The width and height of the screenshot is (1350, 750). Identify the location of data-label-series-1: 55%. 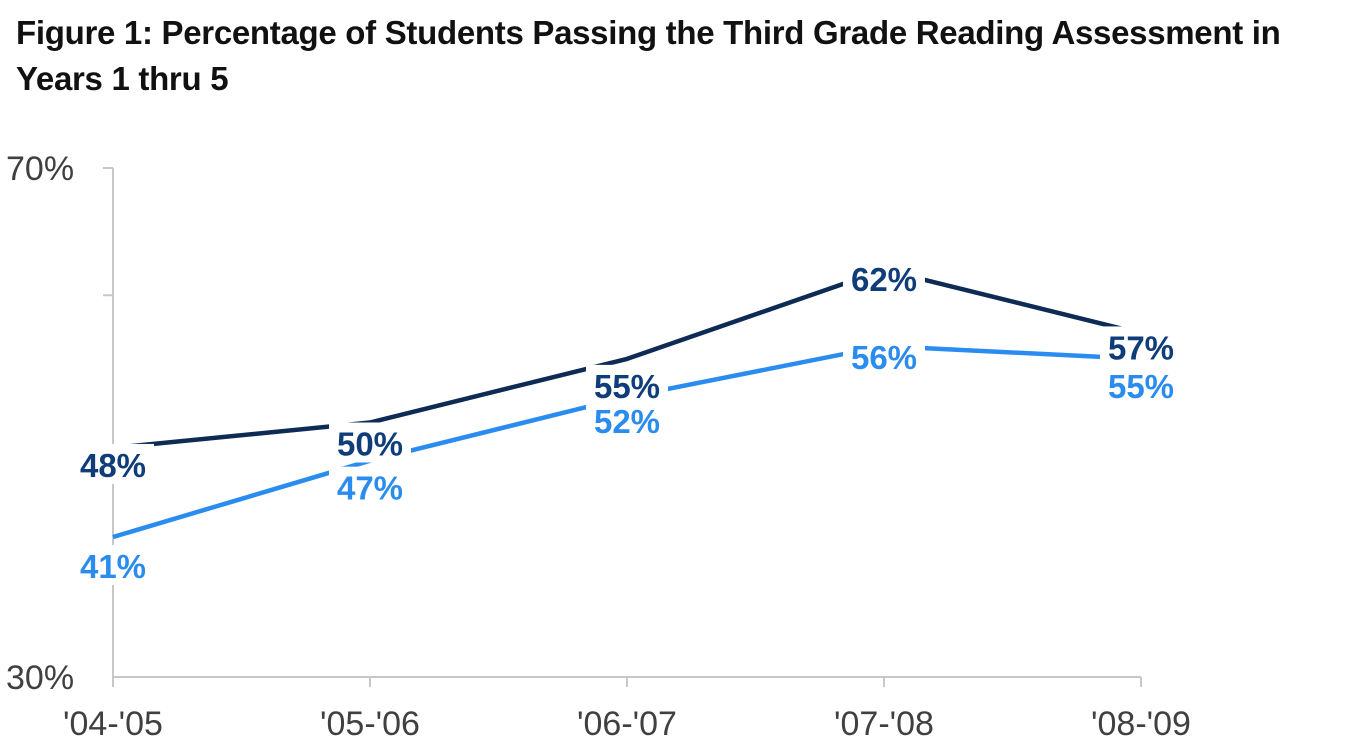
(627, 386).